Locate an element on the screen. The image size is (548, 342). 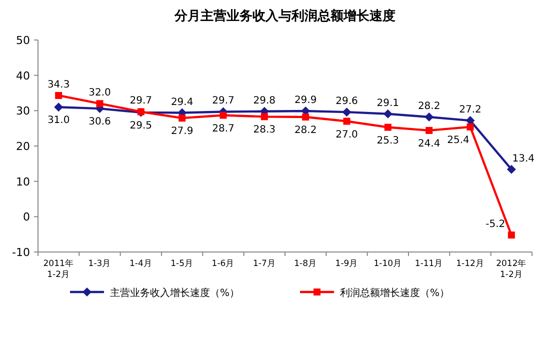
x-tick-label: 1-4月 is located at coordinates (140, 264).